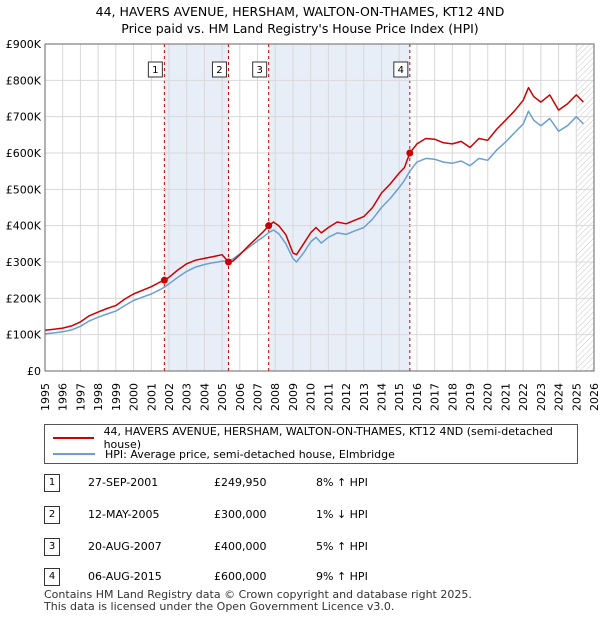 The image size is (600, 620). Describe the element at coordinates (24, 262) in the screenshot. I see `y-tick-label: £300K` at that location.